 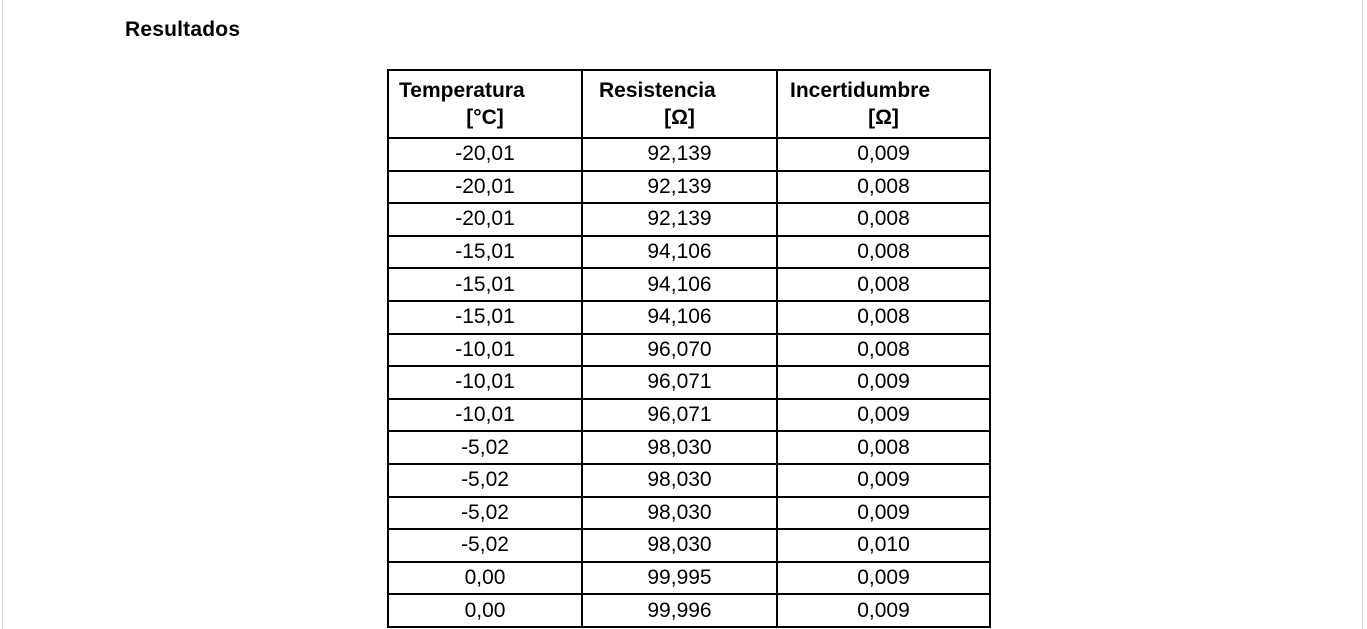 What do you see at coordinates (883, 545) in the screenshot?
I see `uncertainty-cell: 0,010` at bounding box center [883, 545].